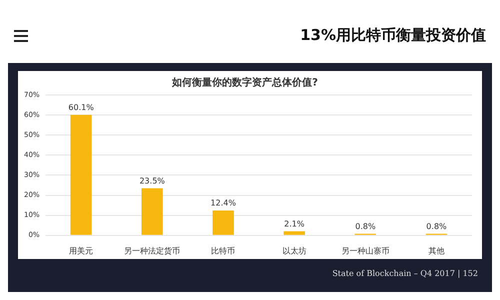 The width and height of the screenshot is (500, 300). What do you see at coordinates (365, 251) in the screenshot?
I see `x-tick-label: 另一种山寨币` at bounding box center [365, 251].